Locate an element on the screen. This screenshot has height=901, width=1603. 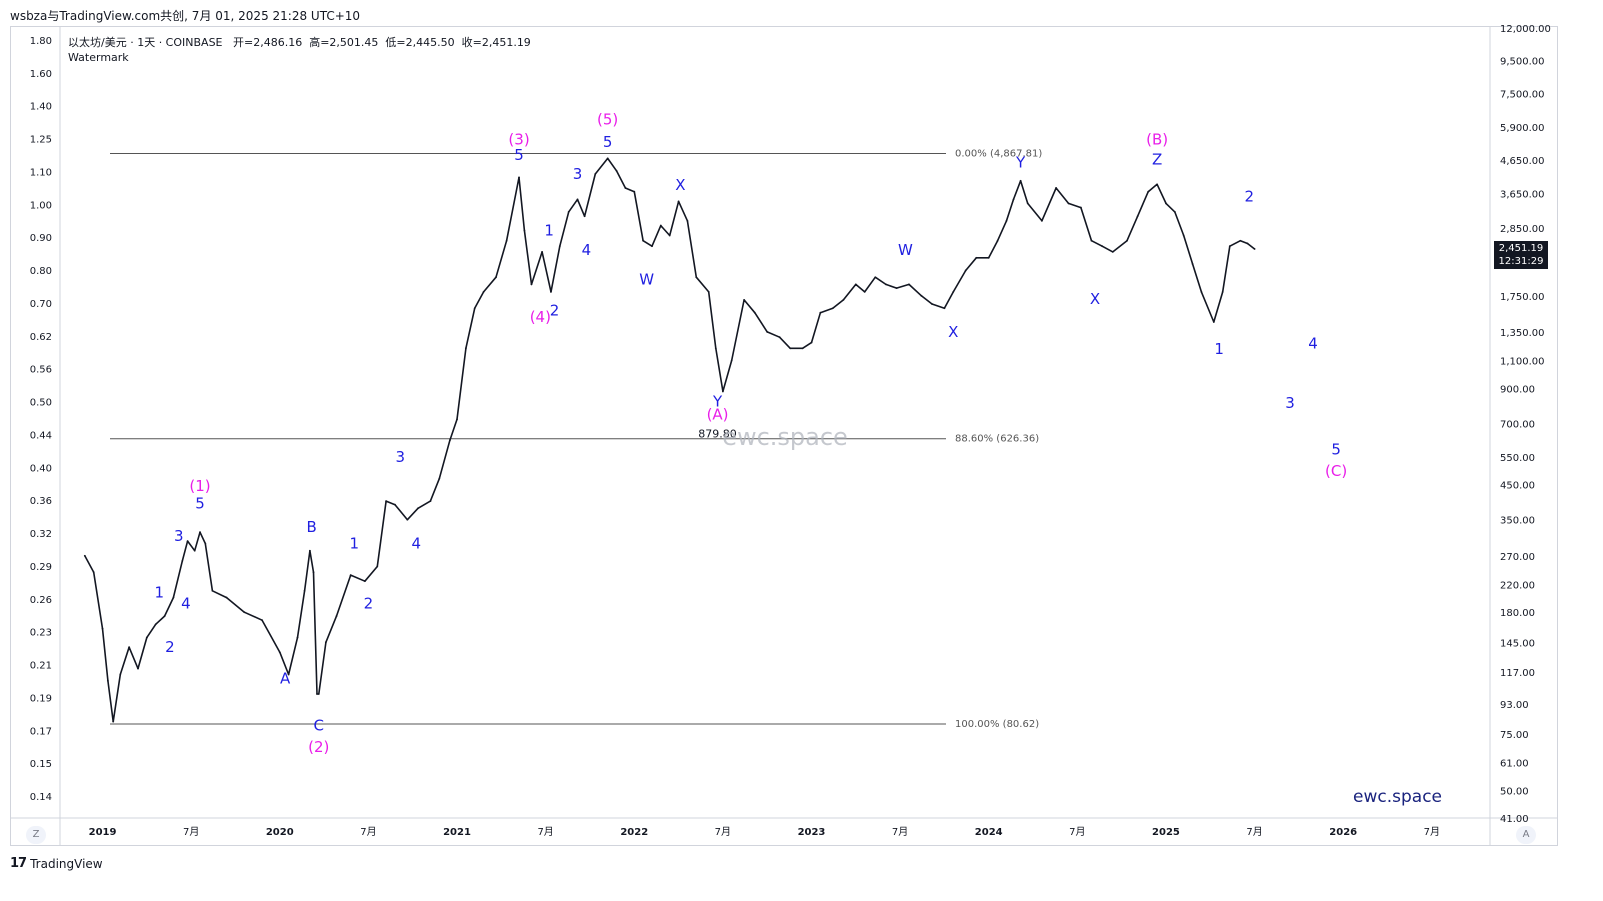
left-axis-tick: 0.62 is located at coordinates (41, 337).